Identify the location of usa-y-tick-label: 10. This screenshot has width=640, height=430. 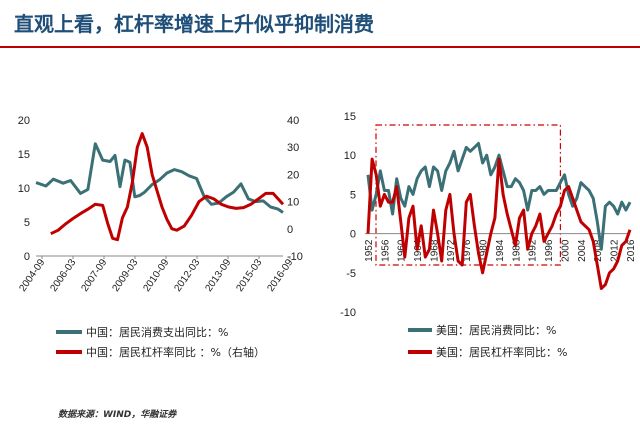
(350, 156).